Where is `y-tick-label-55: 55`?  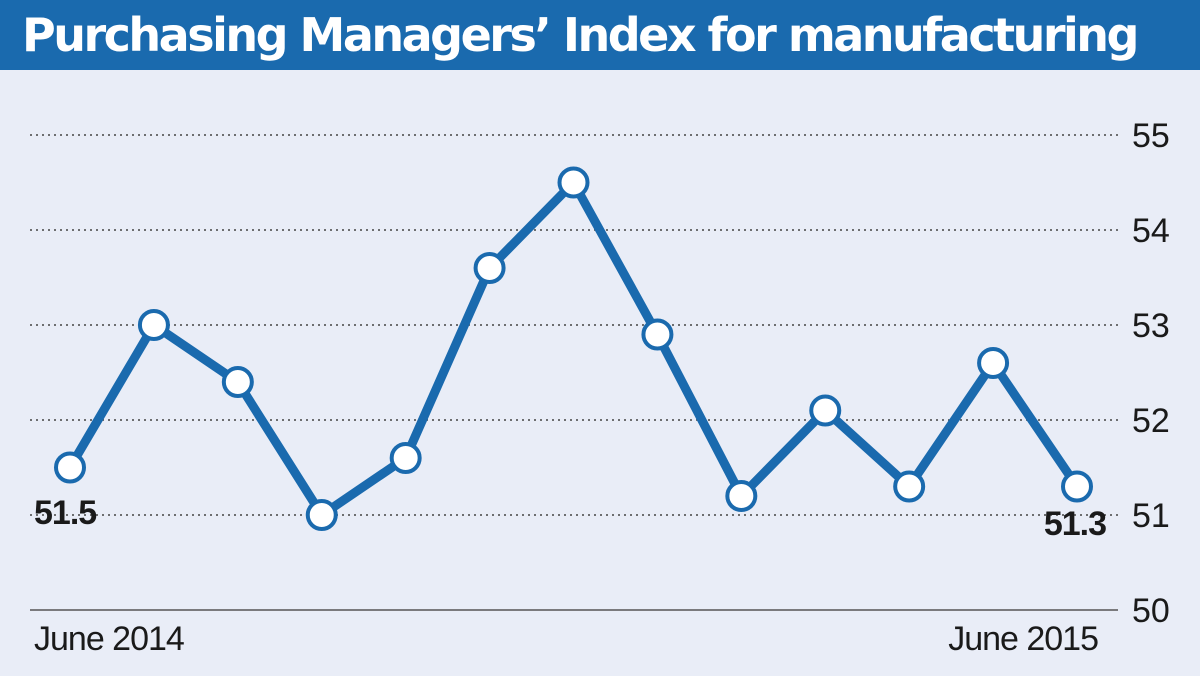 y-tick-label-55: 55 is located at coordinates (1151, 136).